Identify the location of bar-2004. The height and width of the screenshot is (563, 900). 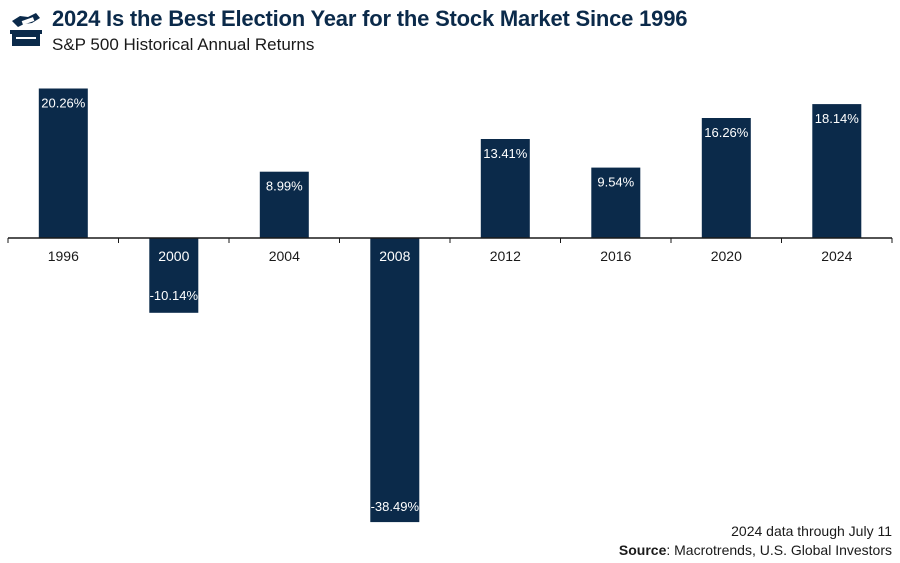
(284, 204).